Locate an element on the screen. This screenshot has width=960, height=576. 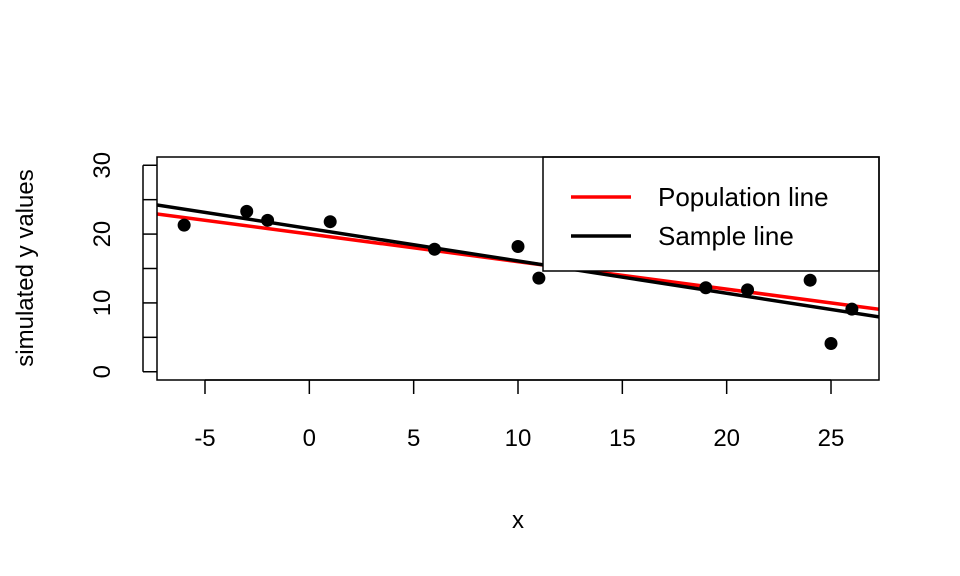
x-tick-label: 25 is located at coordinates (831, 438).